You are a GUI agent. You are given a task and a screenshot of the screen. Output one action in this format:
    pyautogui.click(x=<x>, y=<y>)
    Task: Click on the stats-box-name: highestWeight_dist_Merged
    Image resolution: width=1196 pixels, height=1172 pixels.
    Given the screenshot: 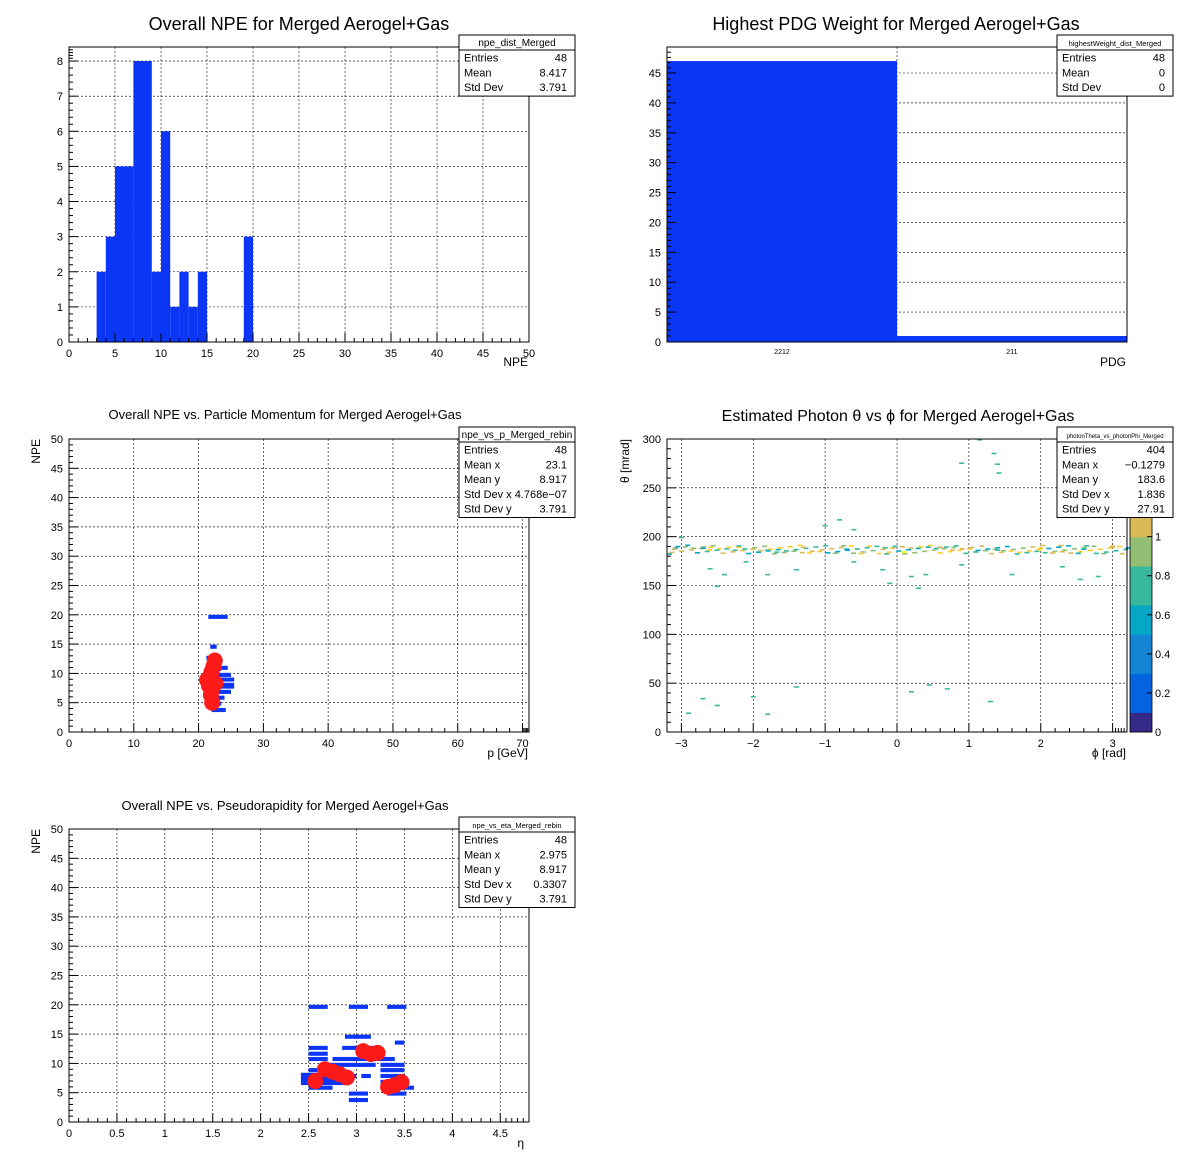 What is the action you would take?
    pyautogui.click(x=1115, y=43)
    